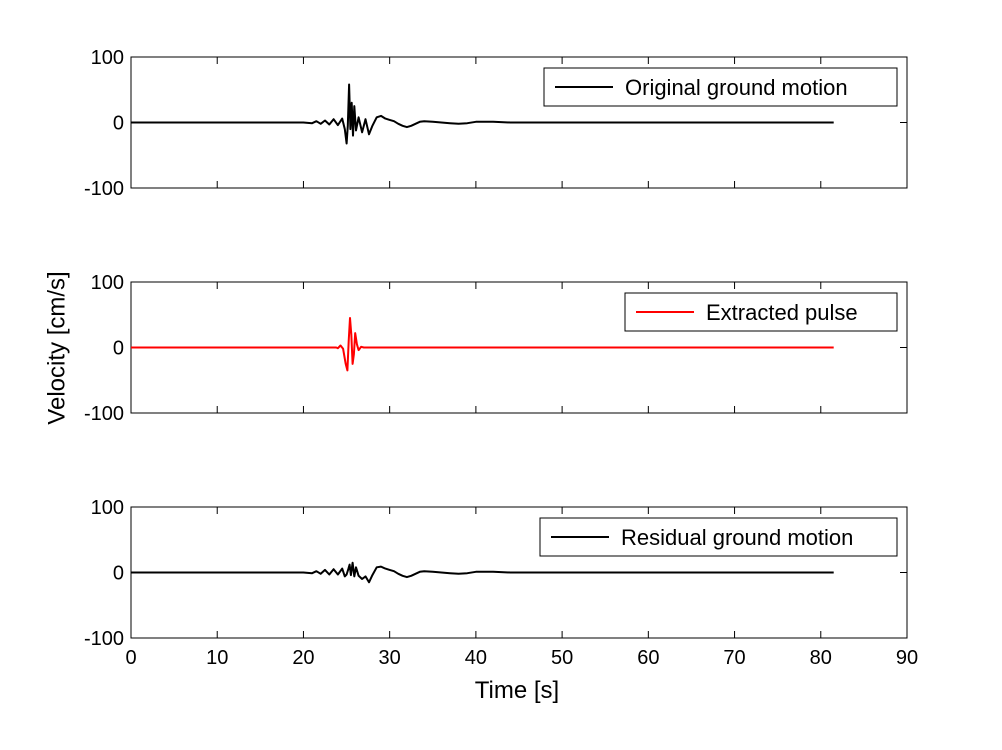 Image resolution: width=1002 pixels, height=750 pixels. What do you see at coordinates (303, 658) in the screenshot?
I see `x-tick-label: 20` at bounding box center [303, 658].